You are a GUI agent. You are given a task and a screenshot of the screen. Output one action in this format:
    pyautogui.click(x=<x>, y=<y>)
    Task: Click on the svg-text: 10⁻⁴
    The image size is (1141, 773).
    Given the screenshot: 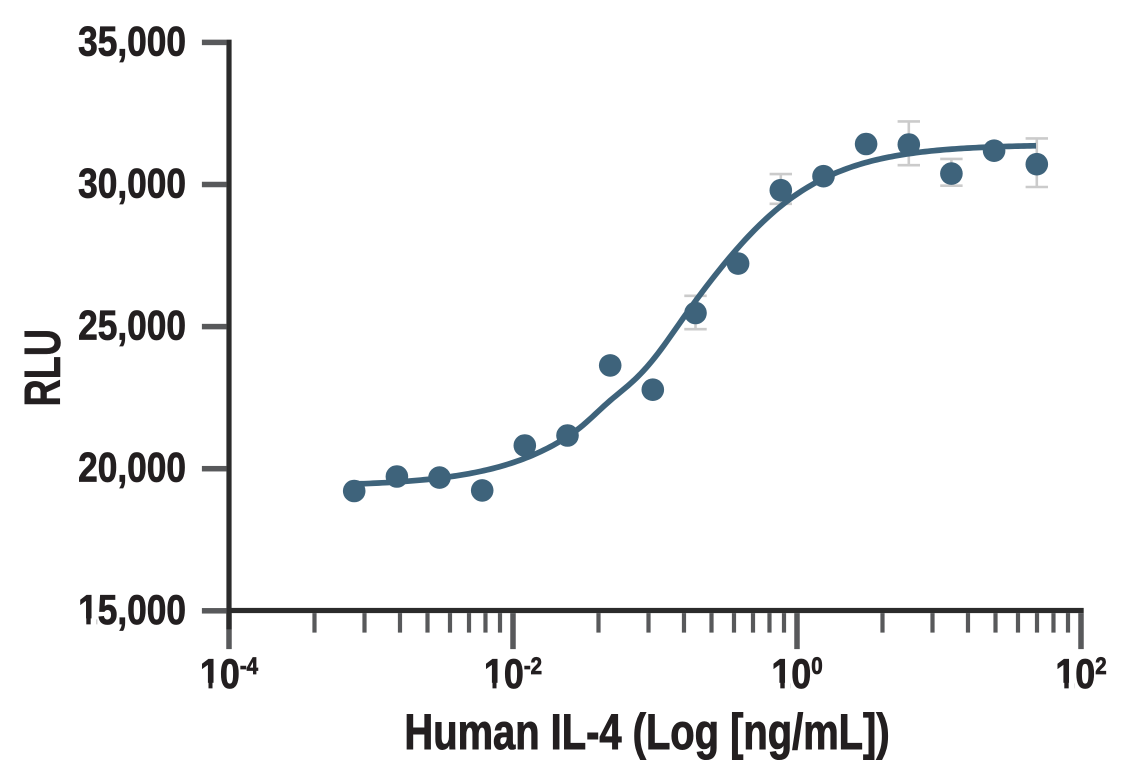 What is the action you would take?
    pyautogui.click(x=229, y=674)
    